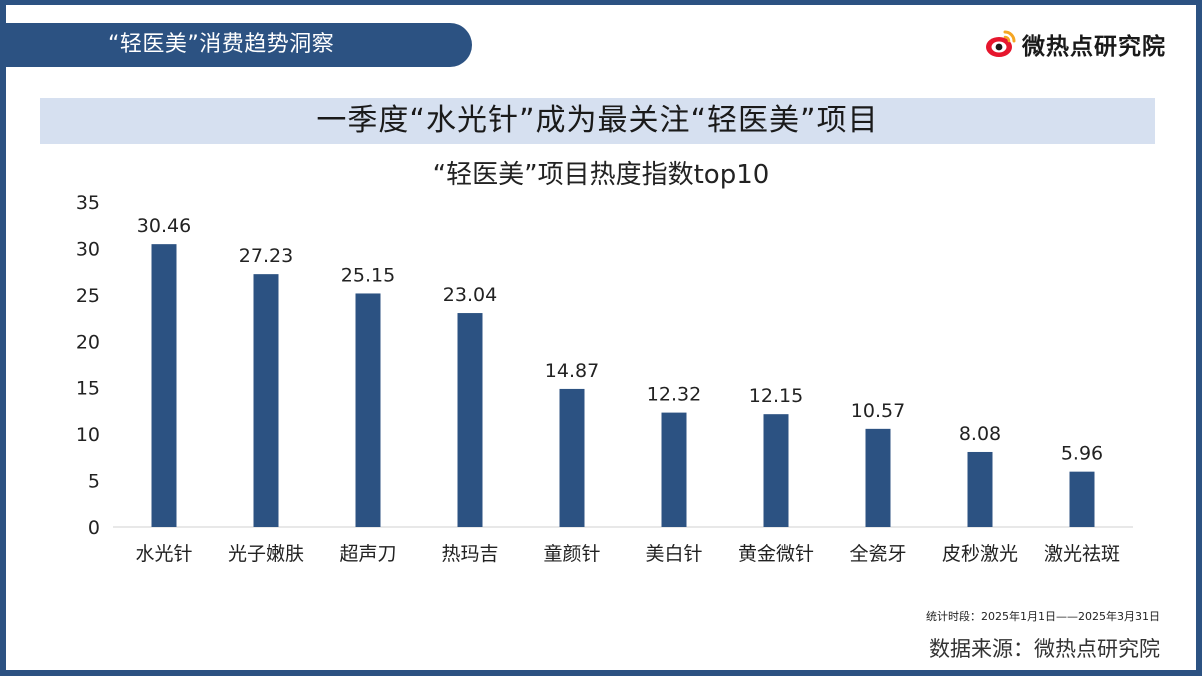  I want to click on period-note: 统计时段：2025年1月1日——2025年3月31日, so click(1043, 616).